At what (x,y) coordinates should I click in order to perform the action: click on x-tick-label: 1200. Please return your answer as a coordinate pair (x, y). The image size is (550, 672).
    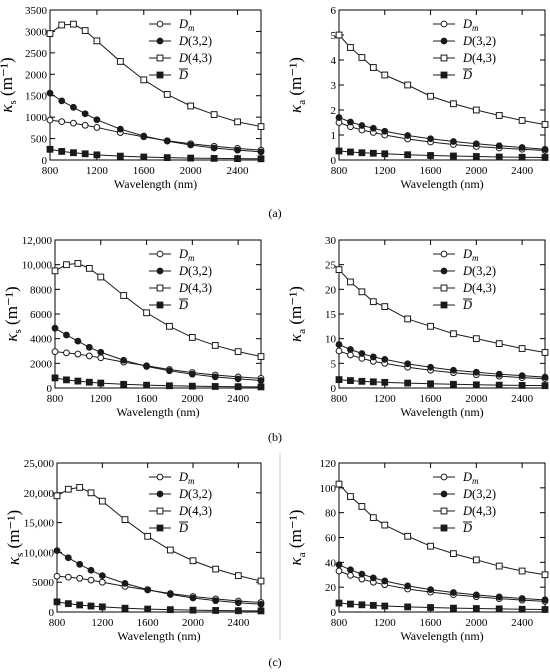
    Looking at the image, I should click on (97, 171).